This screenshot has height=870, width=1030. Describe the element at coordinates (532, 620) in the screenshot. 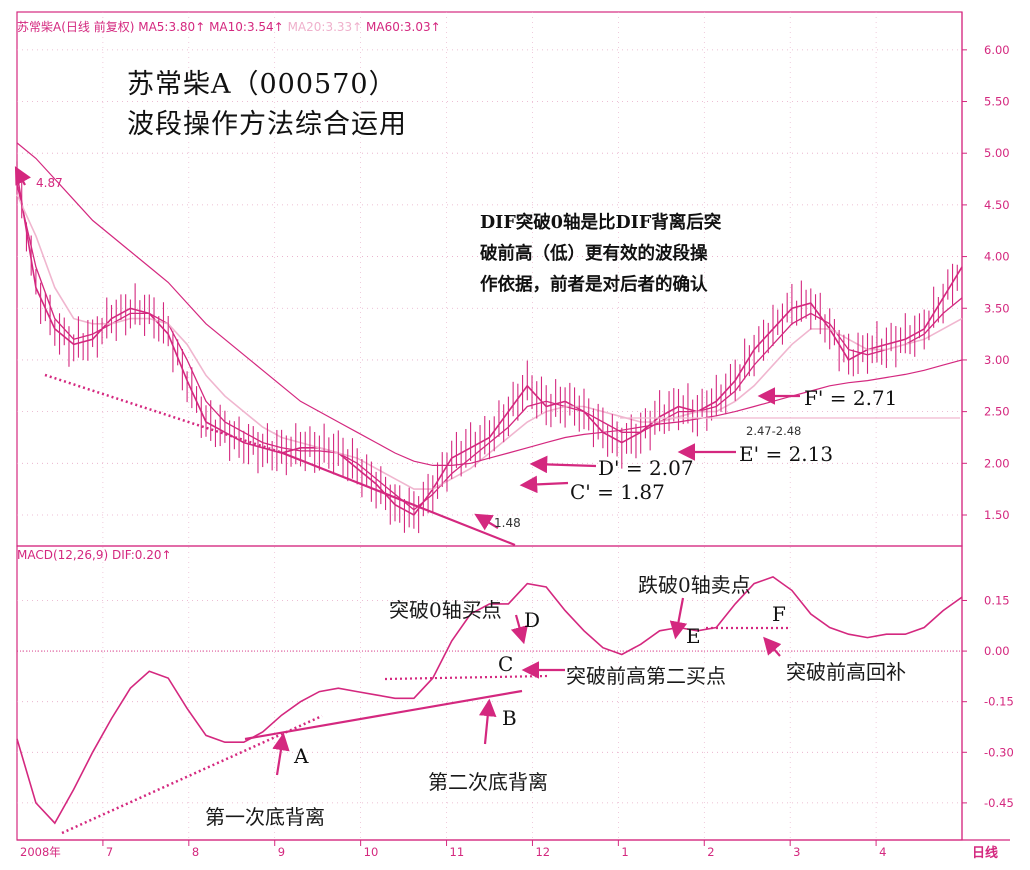

I see `point-d-label: D` at that location.